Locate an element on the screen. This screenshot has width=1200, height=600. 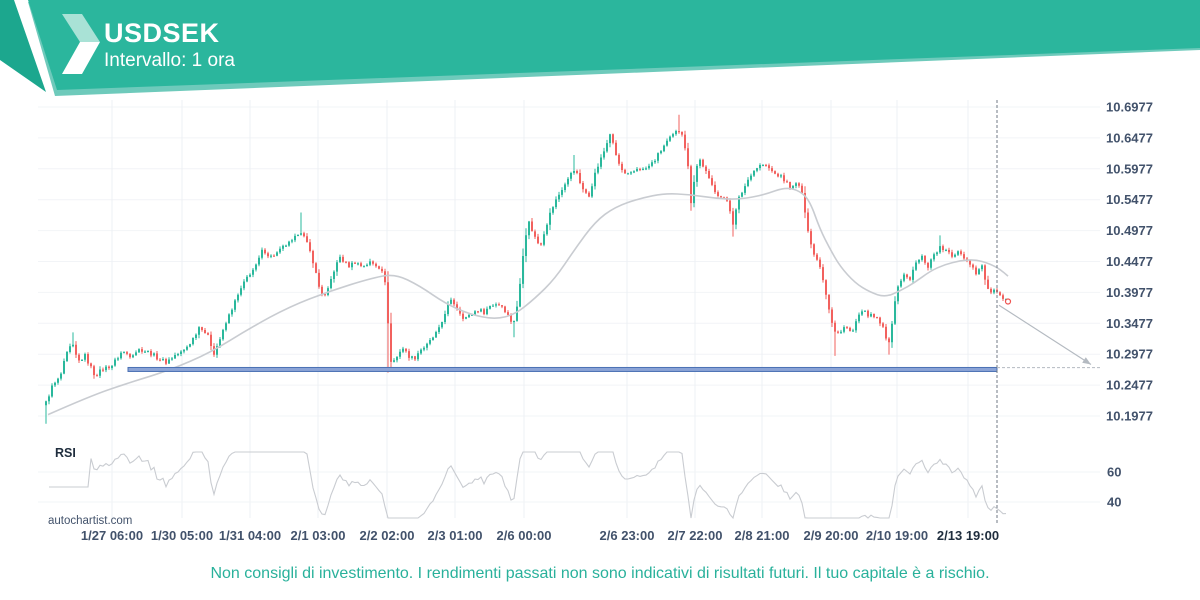
x-axis-label: 1/27 06:00 is located at coordinates (112, 535).